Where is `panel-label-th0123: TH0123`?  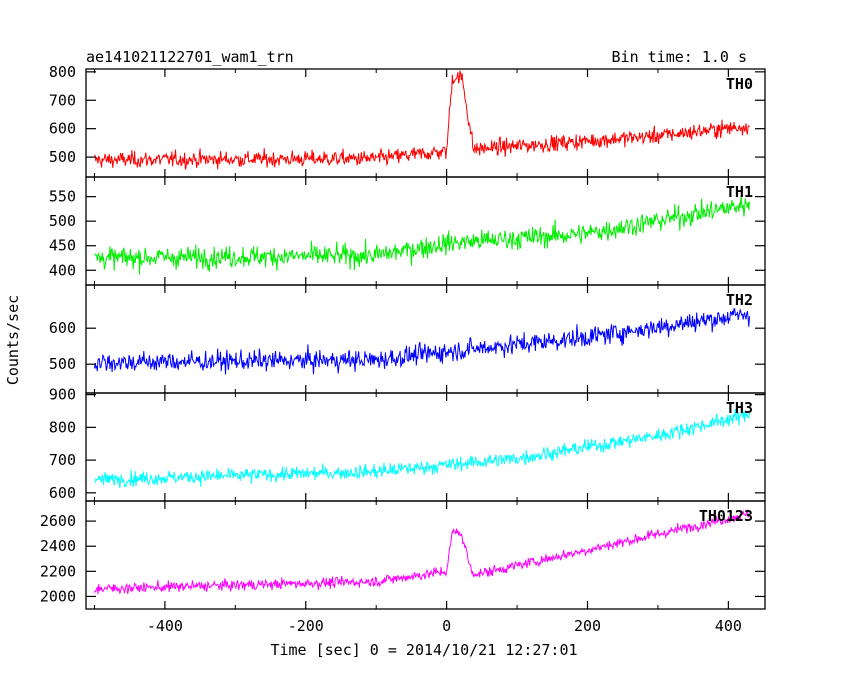
panel-label-th0123: TH0123 is located at coordinates (726, 516).